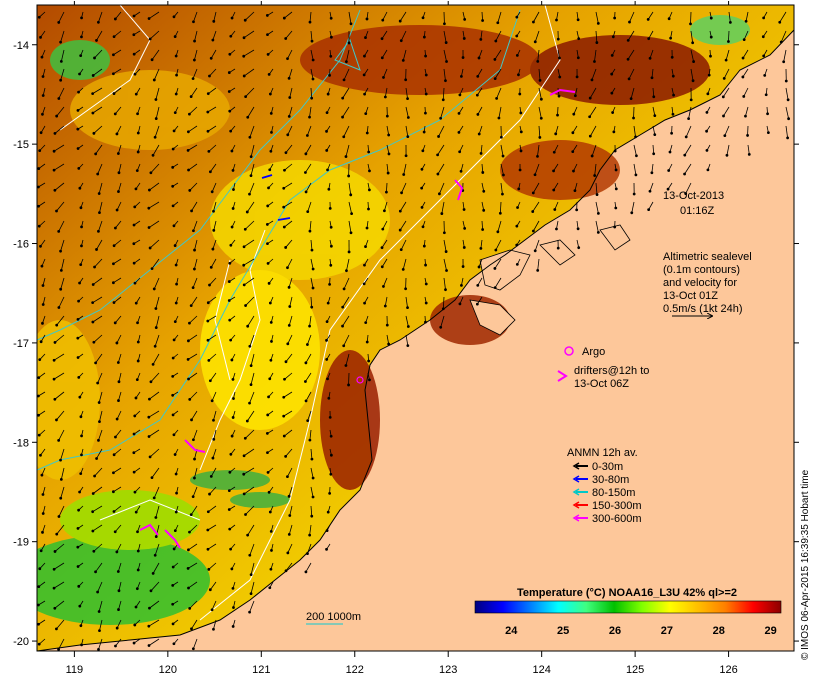 Image resolution: width=820 pixels, height=680 pixels. Describe the element at coordinates (667, 631) in the screenshot. I see `colorbar-tick-label: 27` at that location.